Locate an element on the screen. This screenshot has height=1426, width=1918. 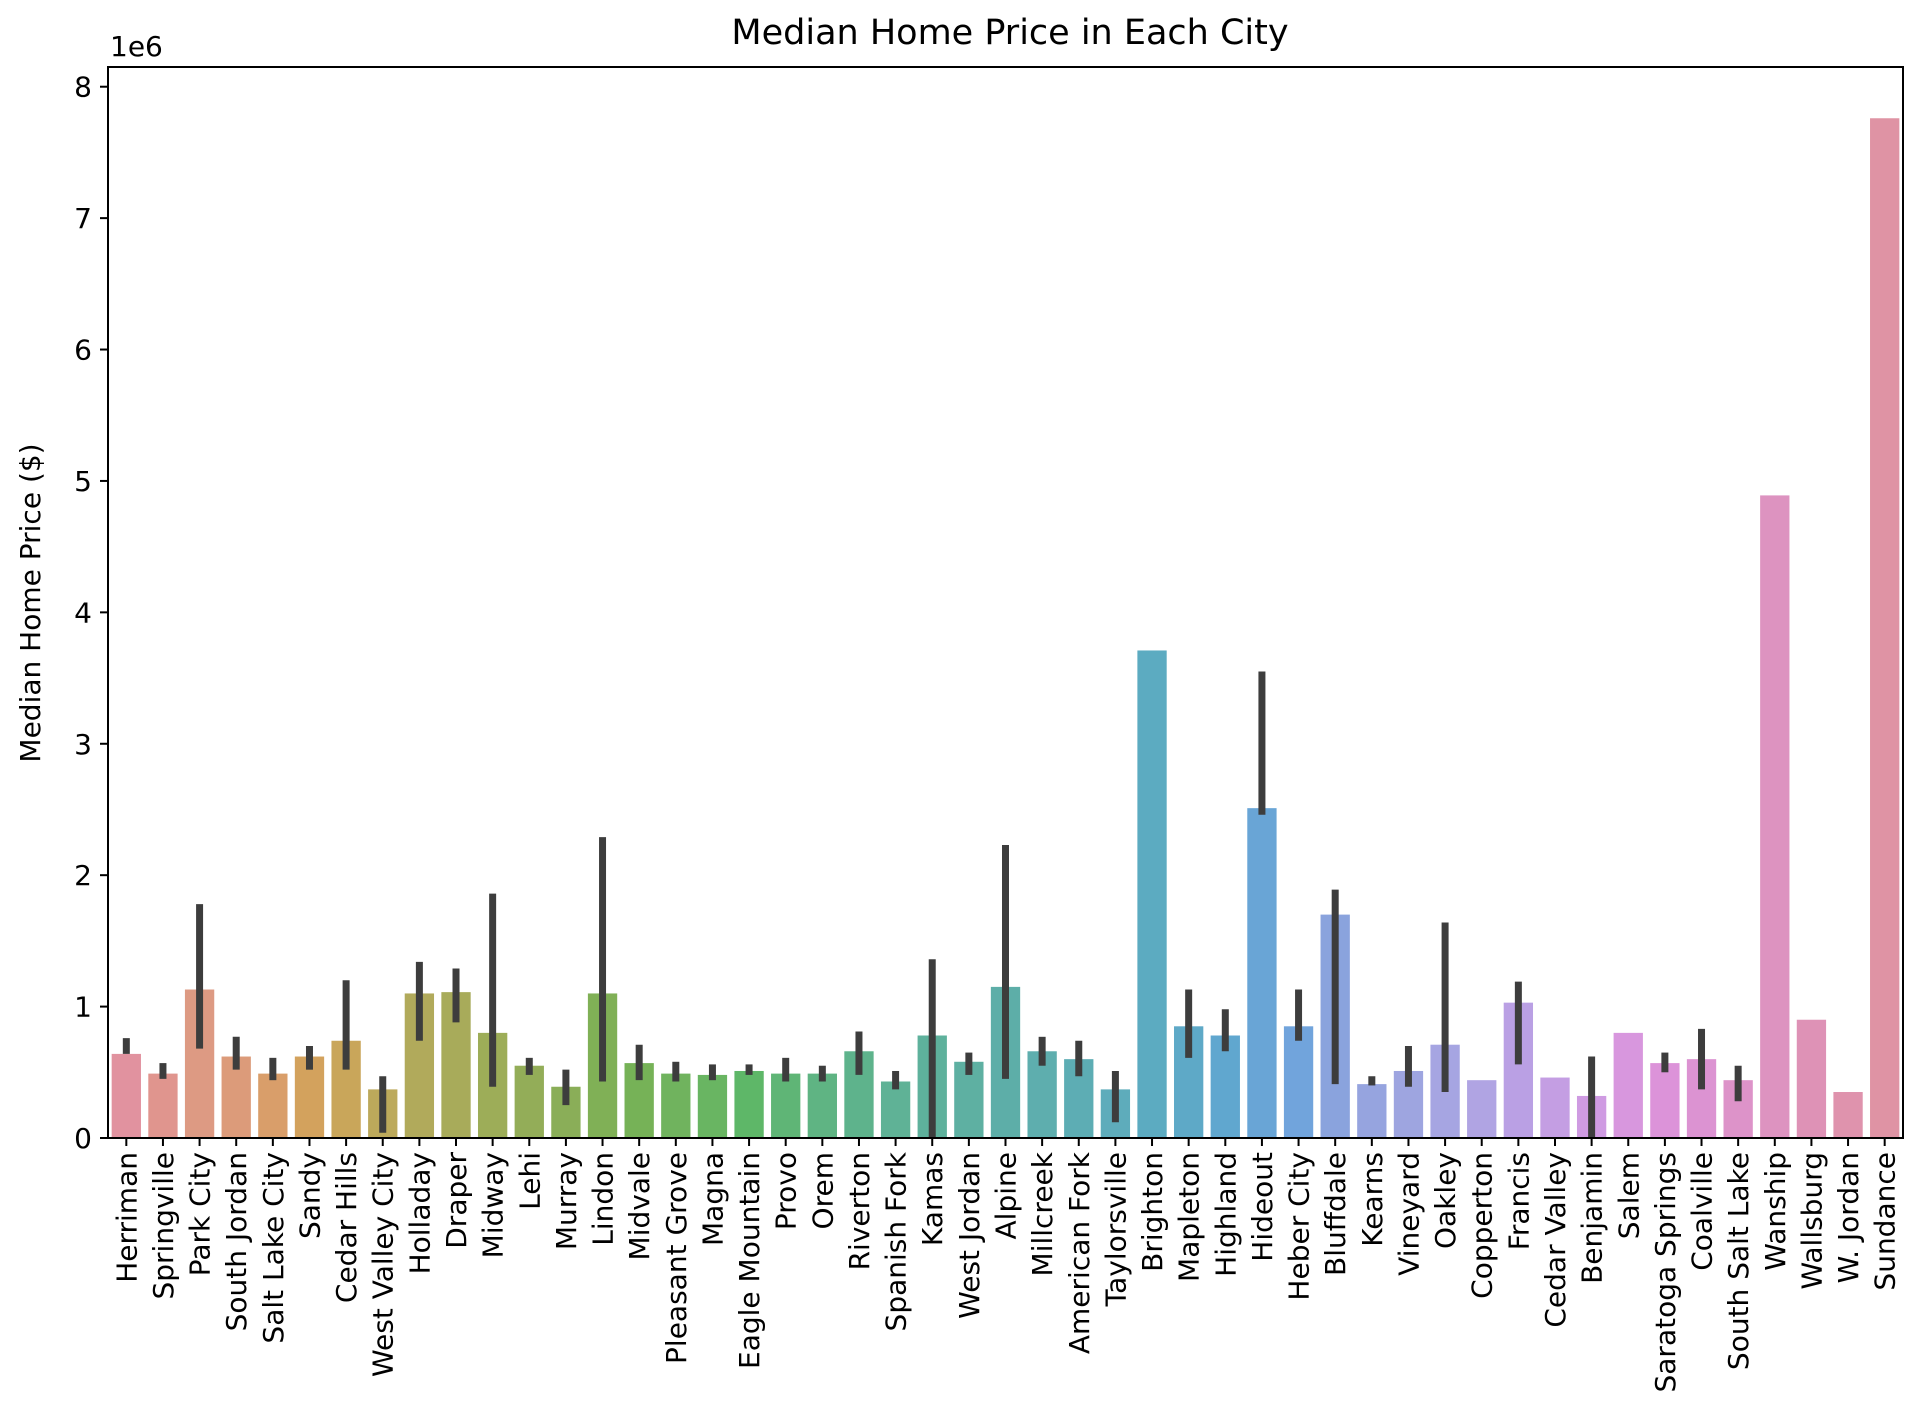
x-tick-label: Cedar Hills is located at coordinates (346, 1227).